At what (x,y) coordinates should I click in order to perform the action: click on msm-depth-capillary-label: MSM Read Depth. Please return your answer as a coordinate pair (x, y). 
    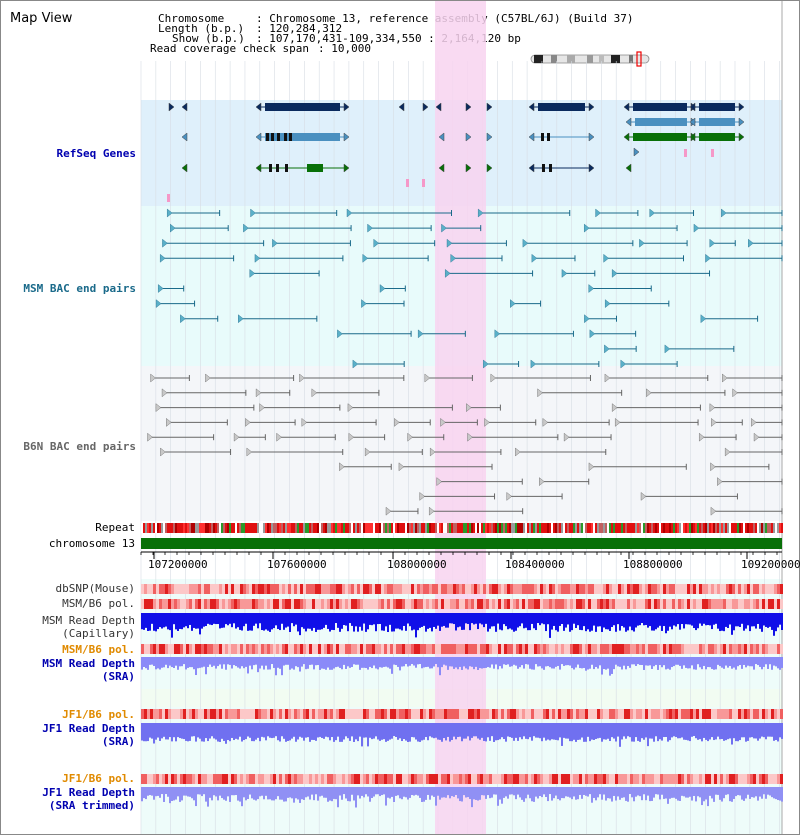
    Looking at the image, I should click on (88, 620).